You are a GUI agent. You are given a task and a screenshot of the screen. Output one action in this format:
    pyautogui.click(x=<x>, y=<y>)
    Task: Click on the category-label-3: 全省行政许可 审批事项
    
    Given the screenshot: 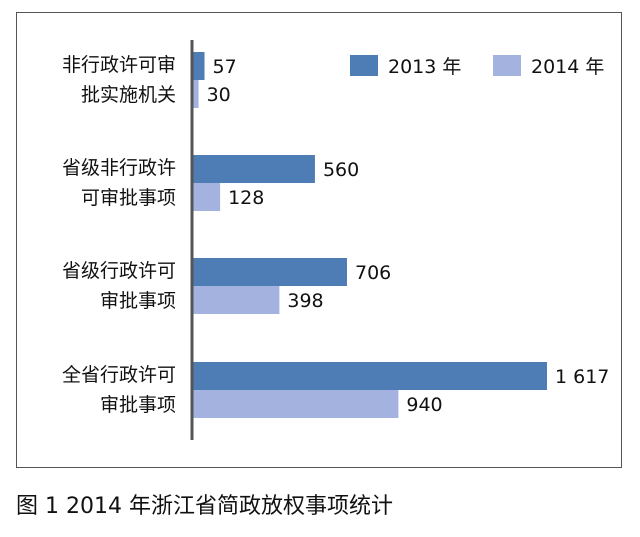 What is the action you would take?
    pyautogui.click(x=118, y=390)
    